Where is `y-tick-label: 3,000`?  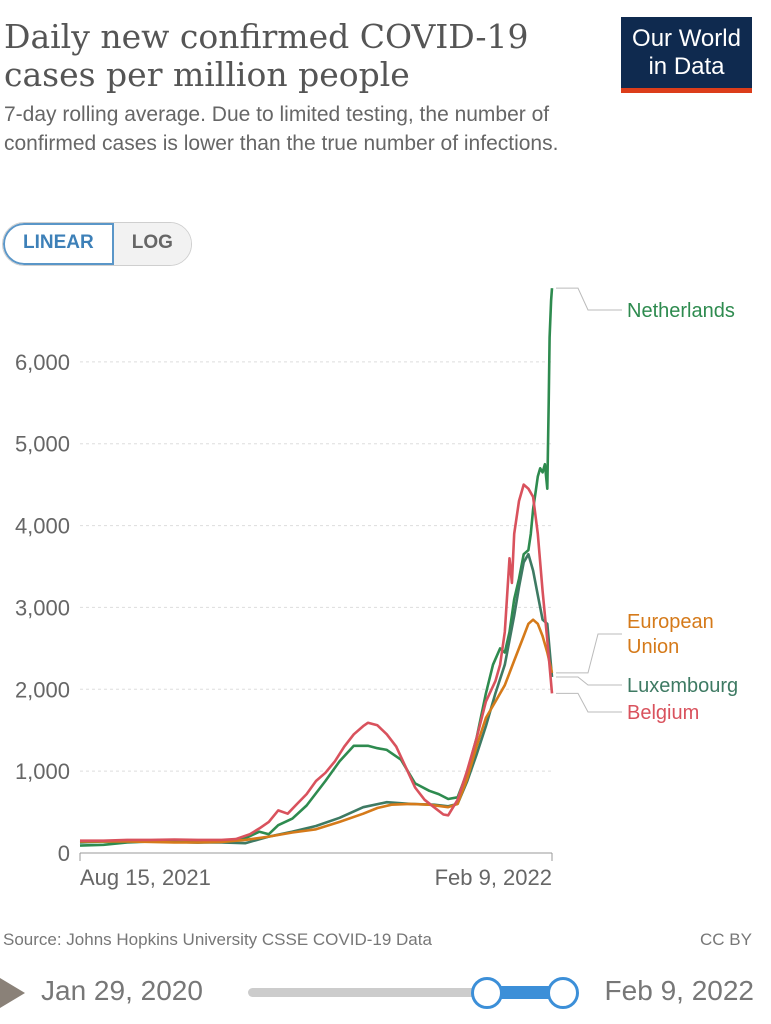
y-tick-label: 3,000 is located at coordinates (42, 607).